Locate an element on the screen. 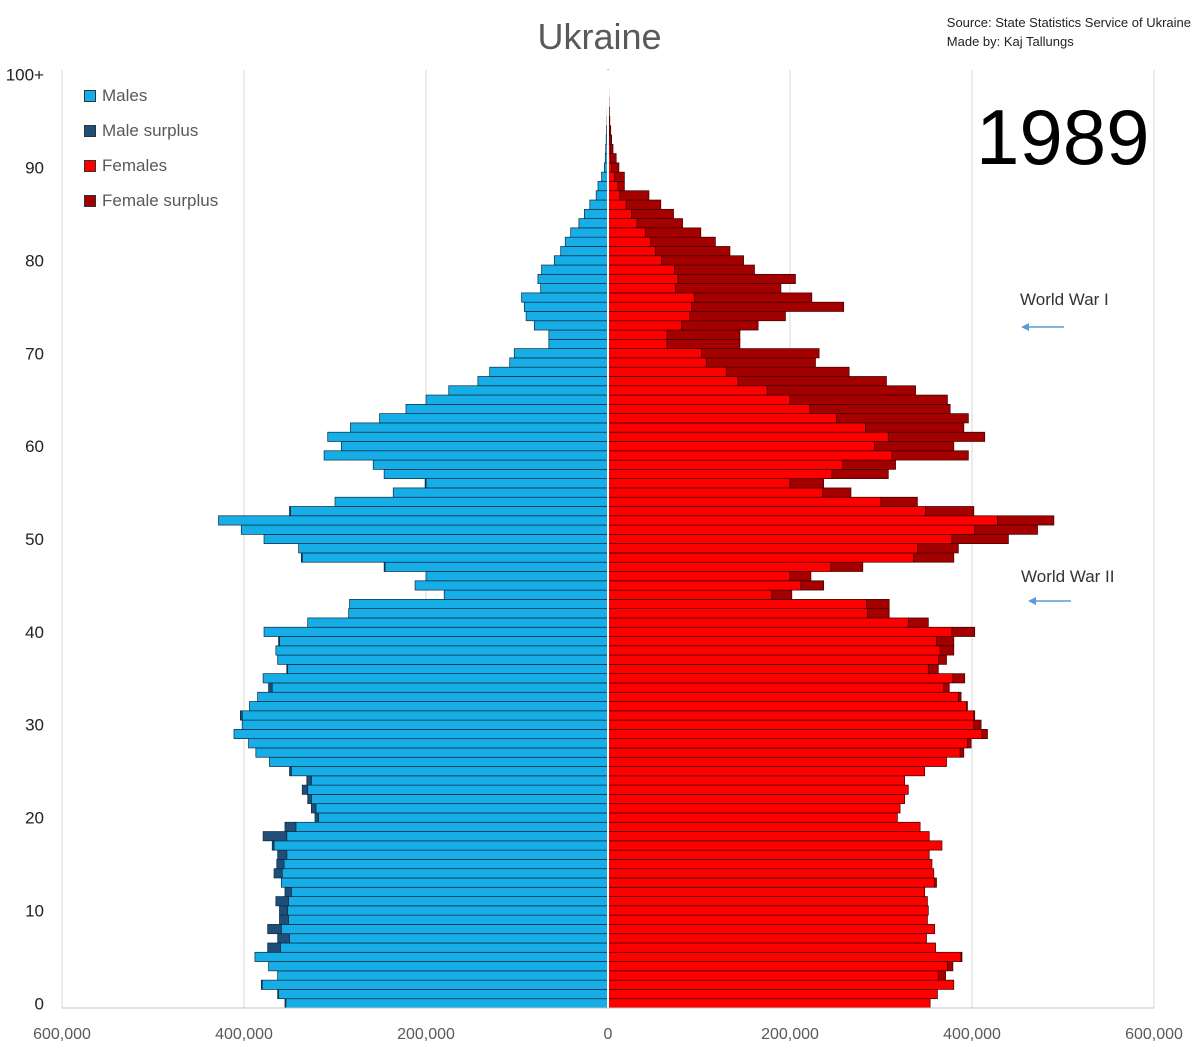  x-tick-label: 600,000 is located at coordinates (62, 1034).